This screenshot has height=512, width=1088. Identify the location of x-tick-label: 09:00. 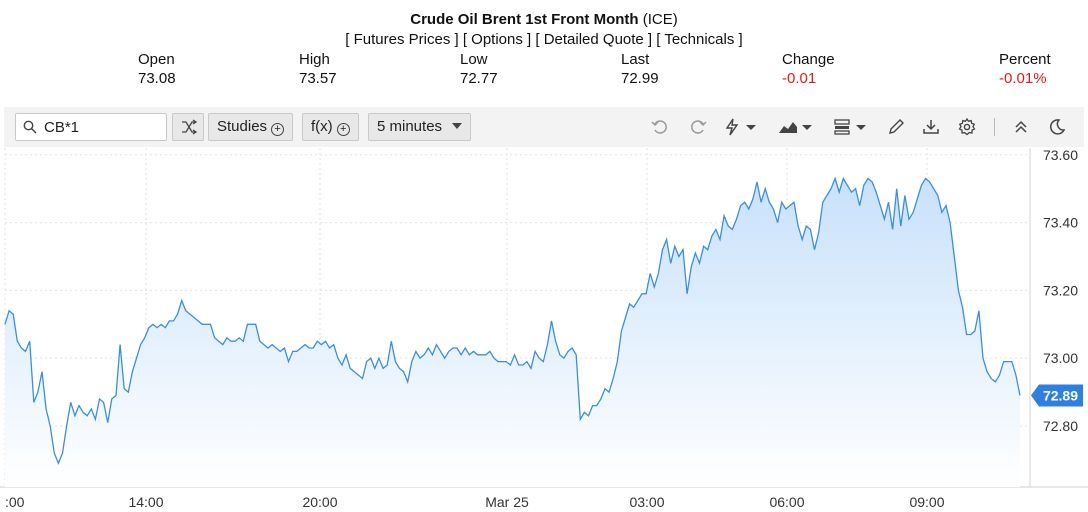
(926, 502).